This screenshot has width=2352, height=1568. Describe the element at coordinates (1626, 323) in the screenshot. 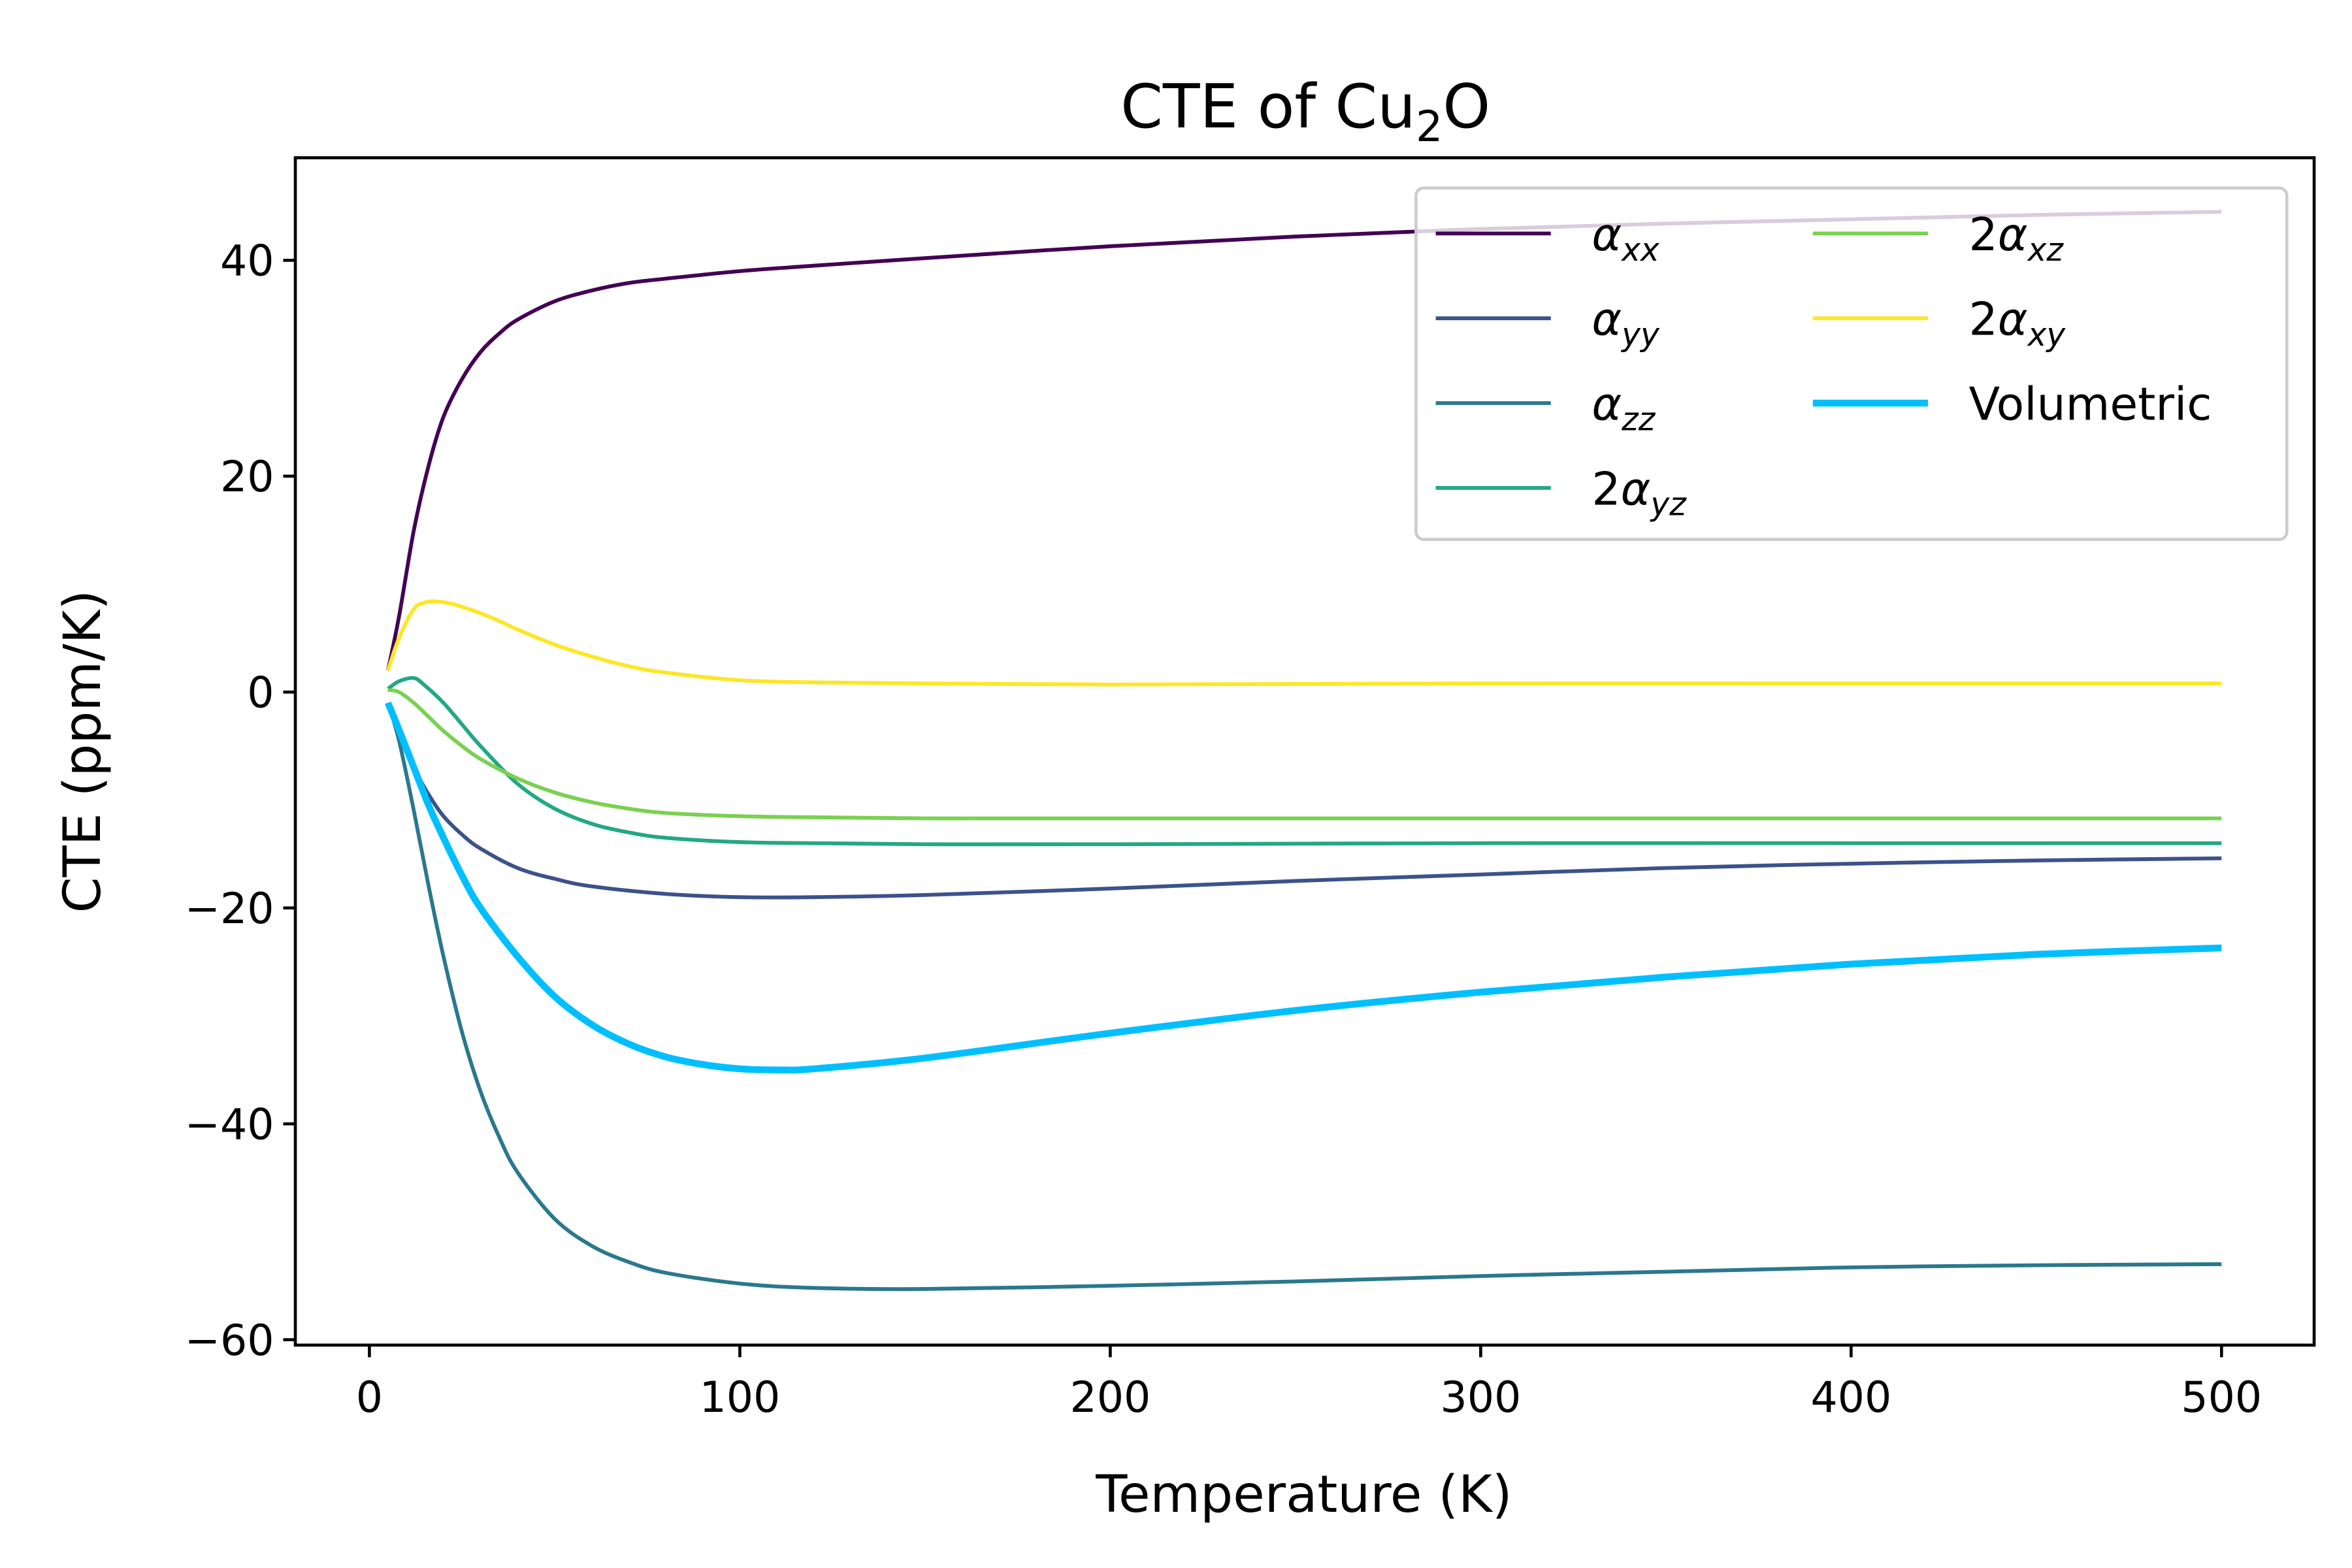

I see `legend-label: αyy` at that location.